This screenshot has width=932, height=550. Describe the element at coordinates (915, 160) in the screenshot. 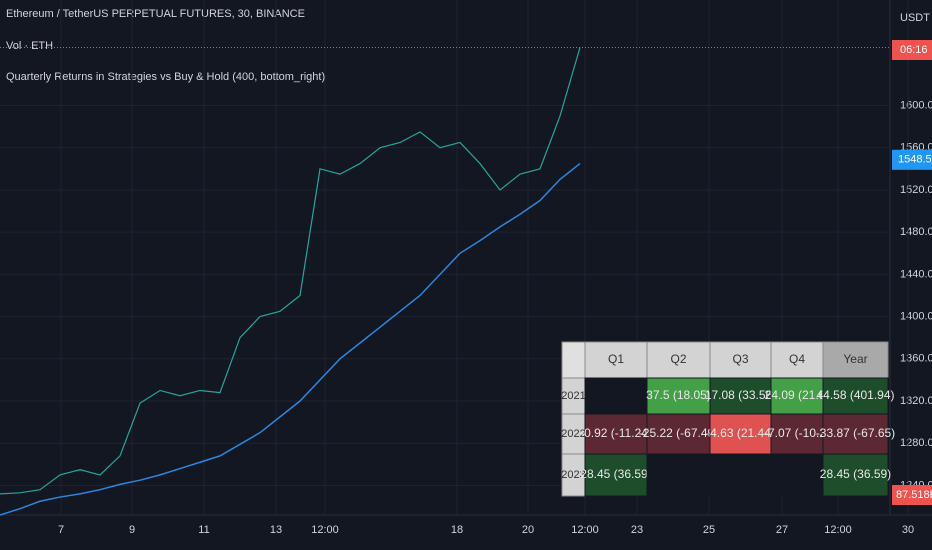

I see `ma-label: 1548.58` at that location.